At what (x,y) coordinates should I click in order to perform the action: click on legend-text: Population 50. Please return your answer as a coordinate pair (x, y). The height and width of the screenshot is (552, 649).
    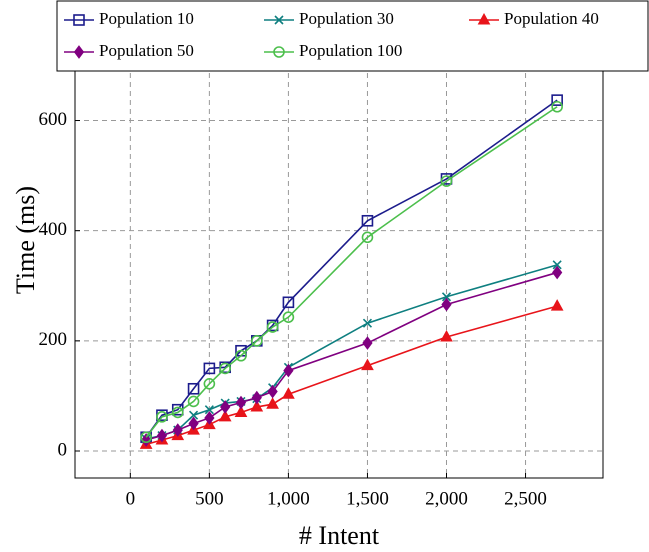
    Looking at the image, I should click on (146, 50).